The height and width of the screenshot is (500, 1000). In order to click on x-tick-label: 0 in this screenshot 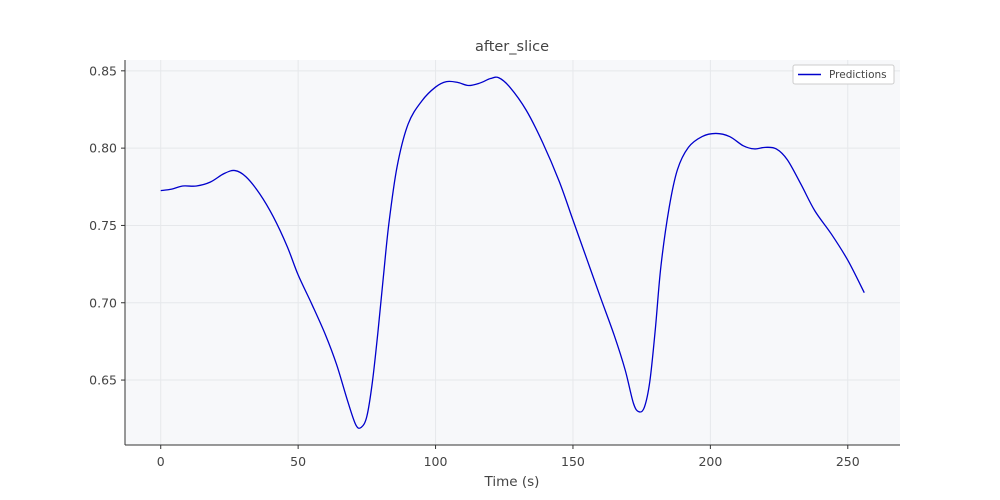, I will do `click(161, 461)`.